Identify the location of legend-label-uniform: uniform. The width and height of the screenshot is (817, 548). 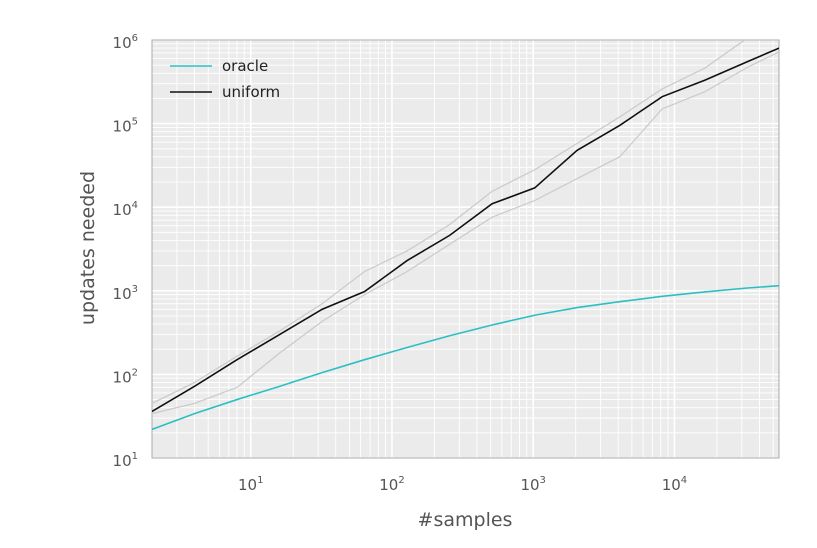
(251, 92).